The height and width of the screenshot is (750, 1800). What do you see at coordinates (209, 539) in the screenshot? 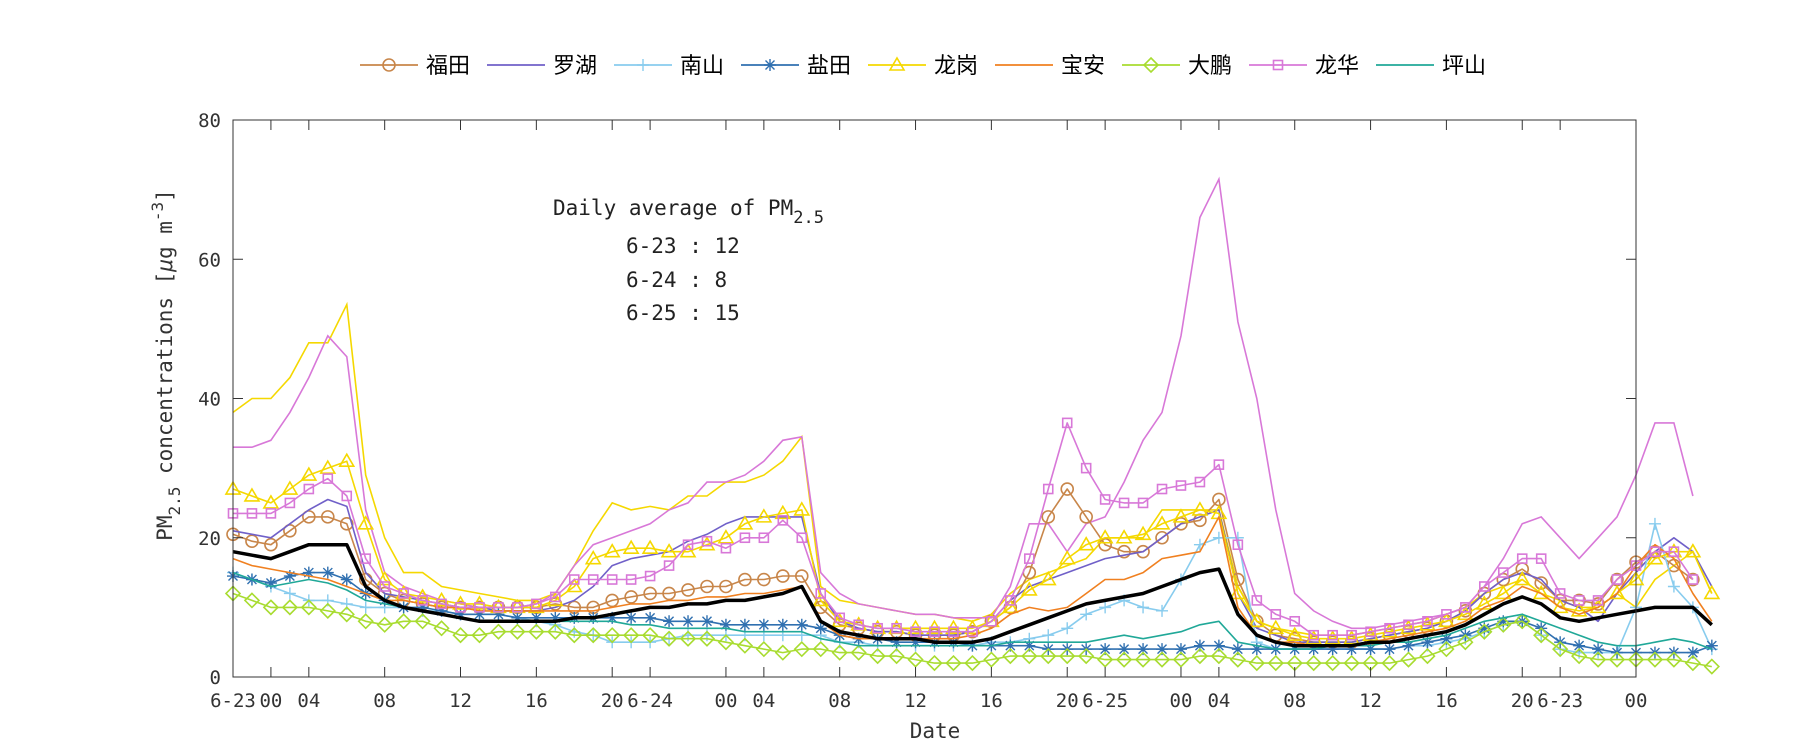
I see `y-tick-label-20: 20` at bounding box center [209, 539].